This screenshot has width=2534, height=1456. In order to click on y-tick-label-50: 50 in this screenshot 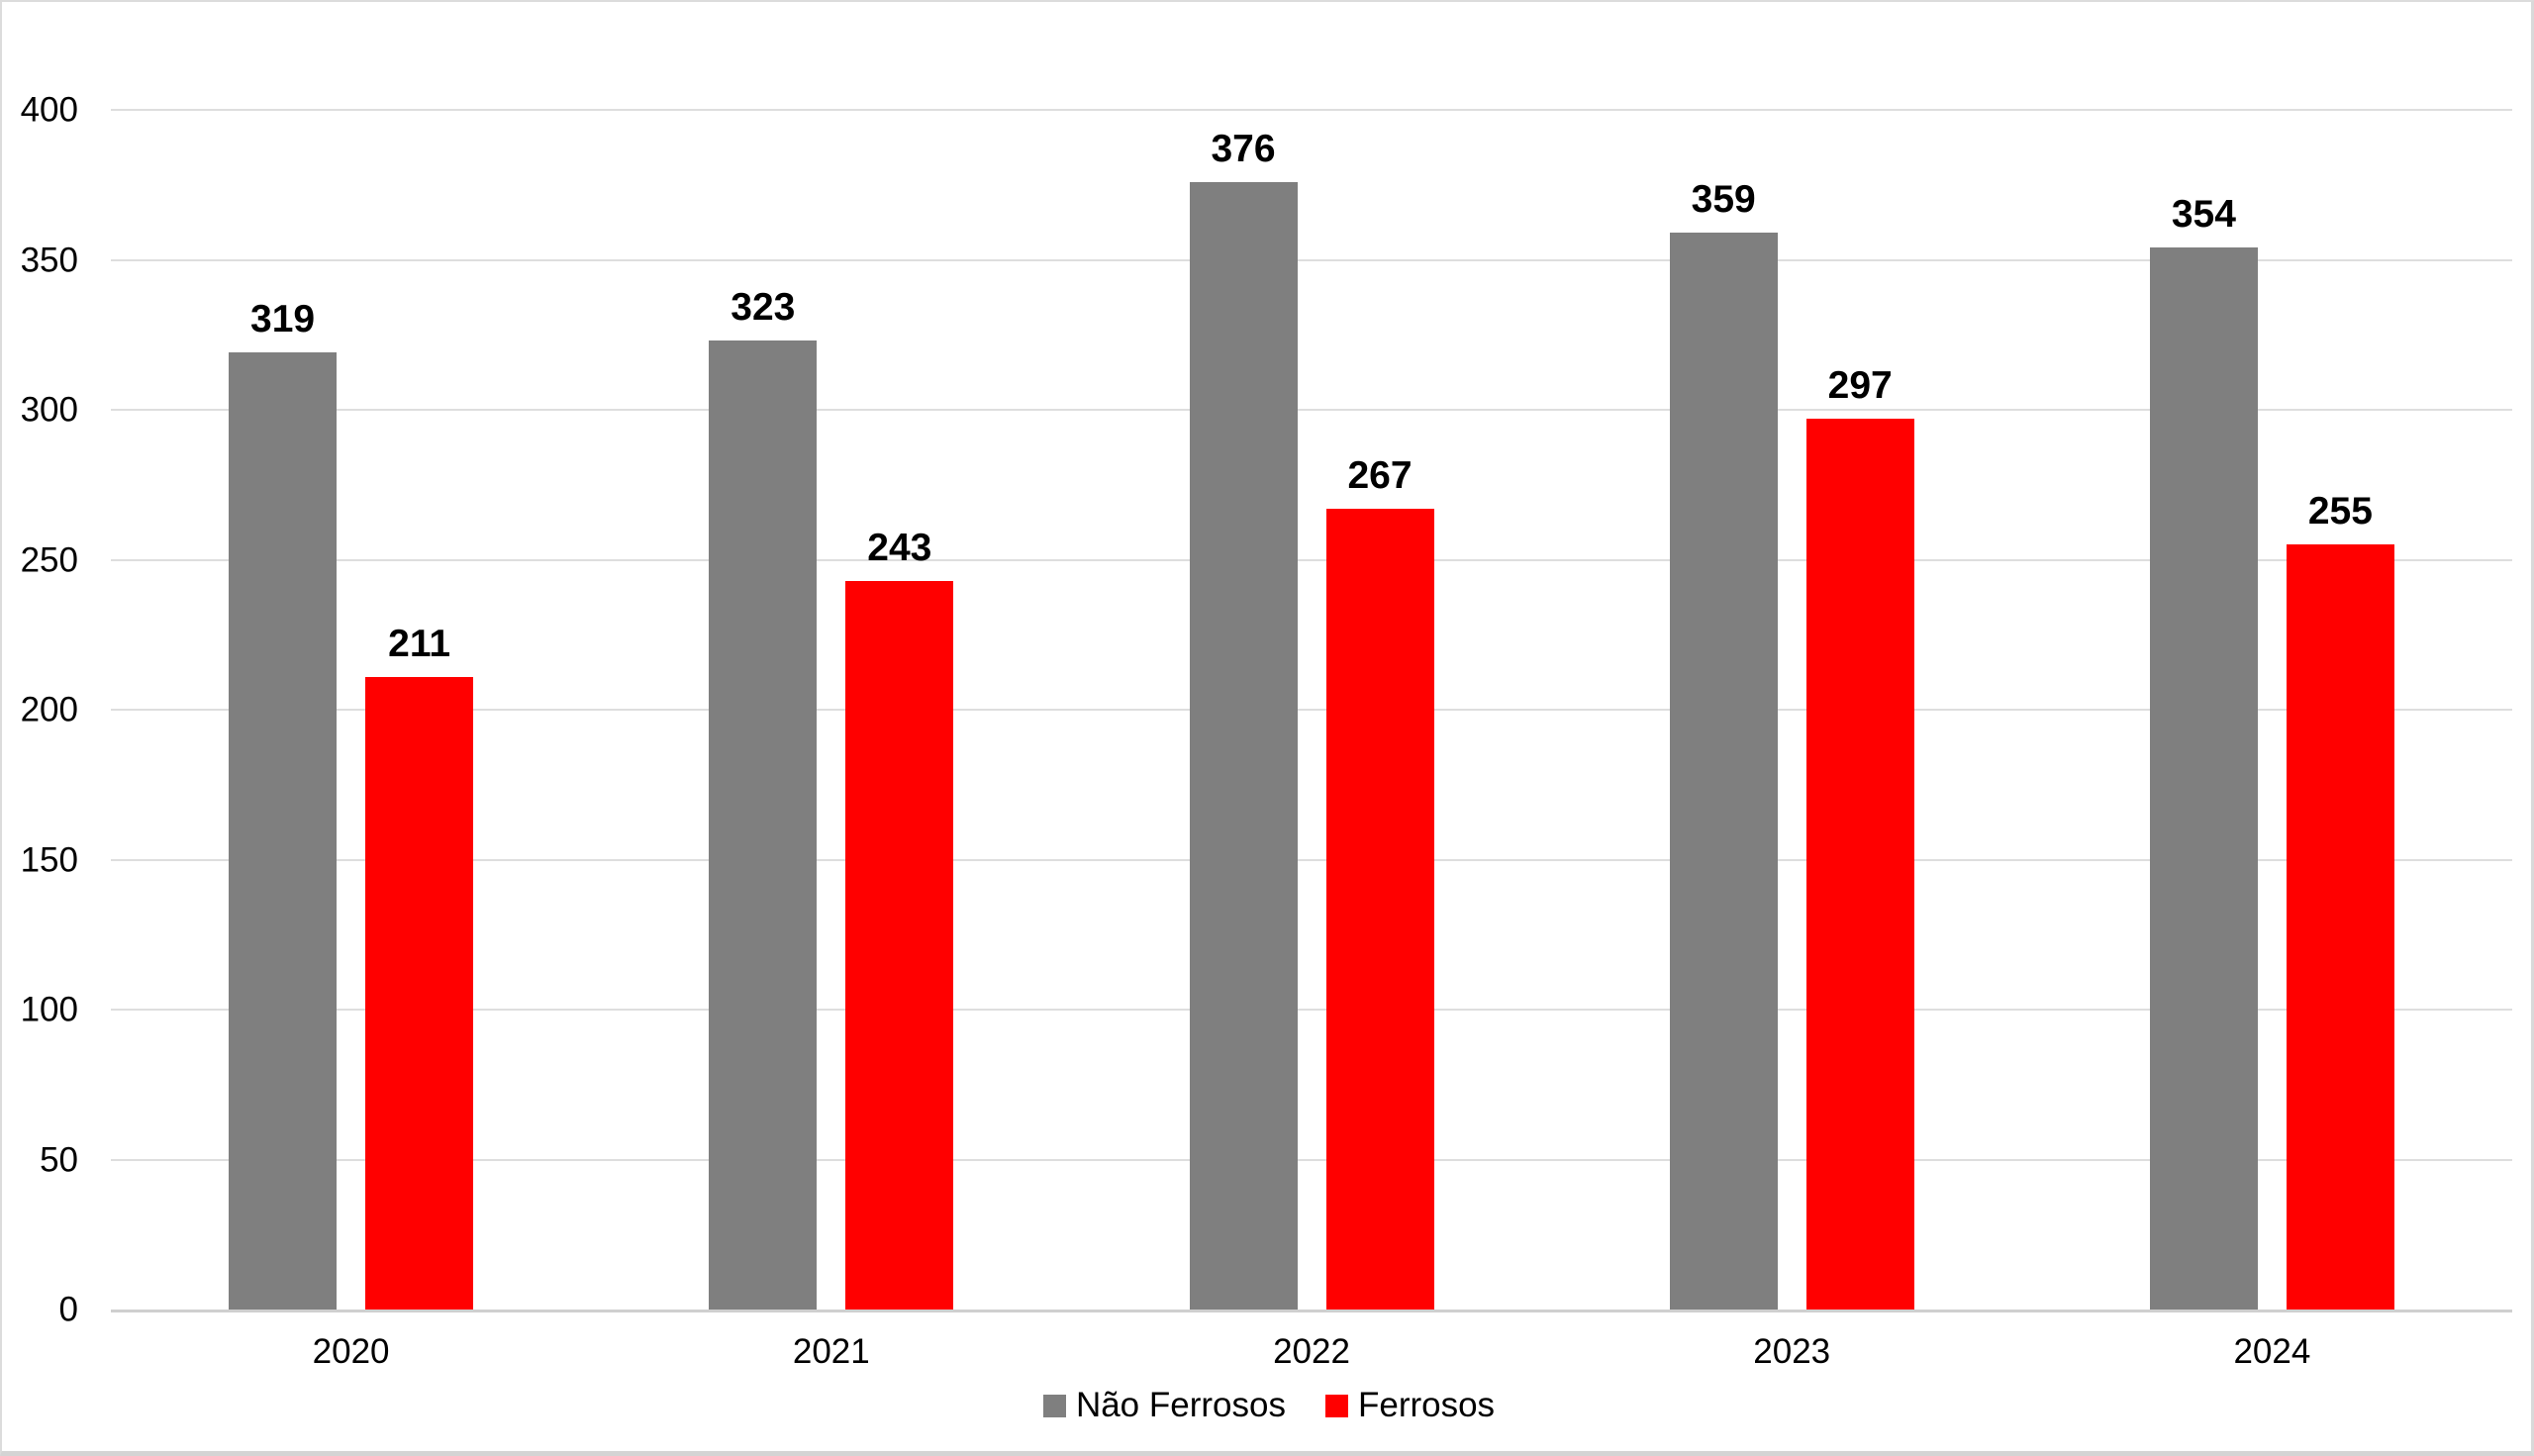, I will do `click(59, 1159)`.